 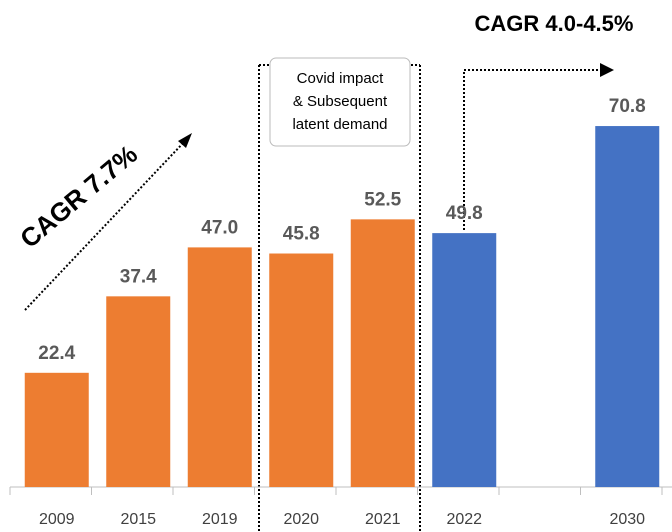 I want to click on x-tick-label: 2020, so click(x=301, y=519).